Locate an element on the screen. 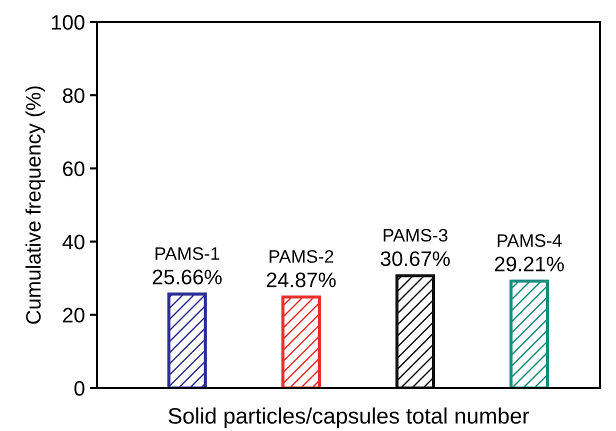 The image size is (616, 431). y-tick-label: 20 is located at coordinates (73, 315).